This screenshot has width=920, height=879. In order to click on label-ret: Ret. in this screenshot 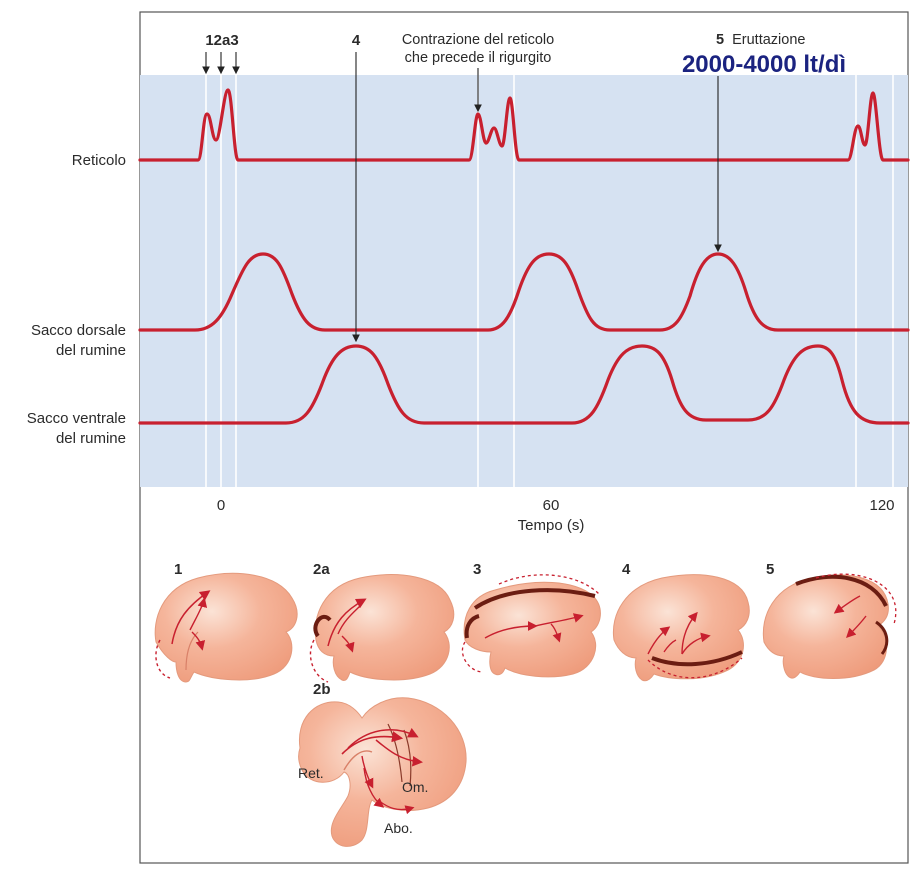, I will do `click(311, 773)`.